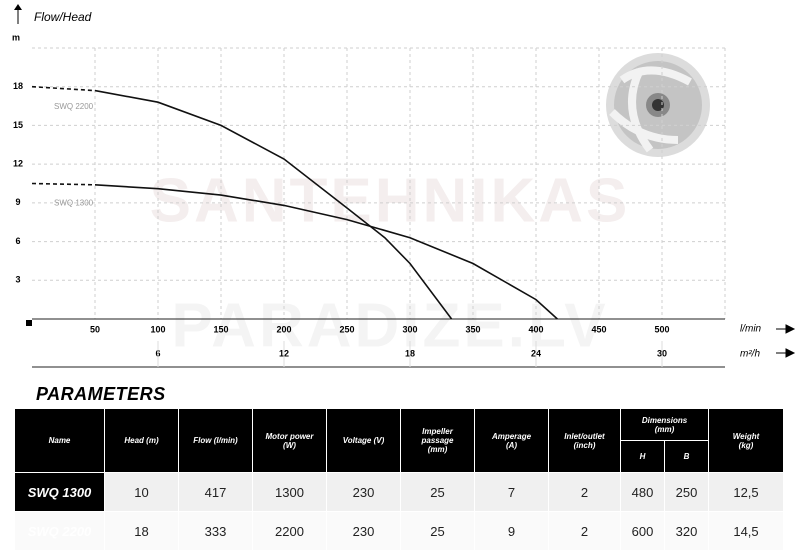  I want to click on y-unit: m, so click(16, 37).